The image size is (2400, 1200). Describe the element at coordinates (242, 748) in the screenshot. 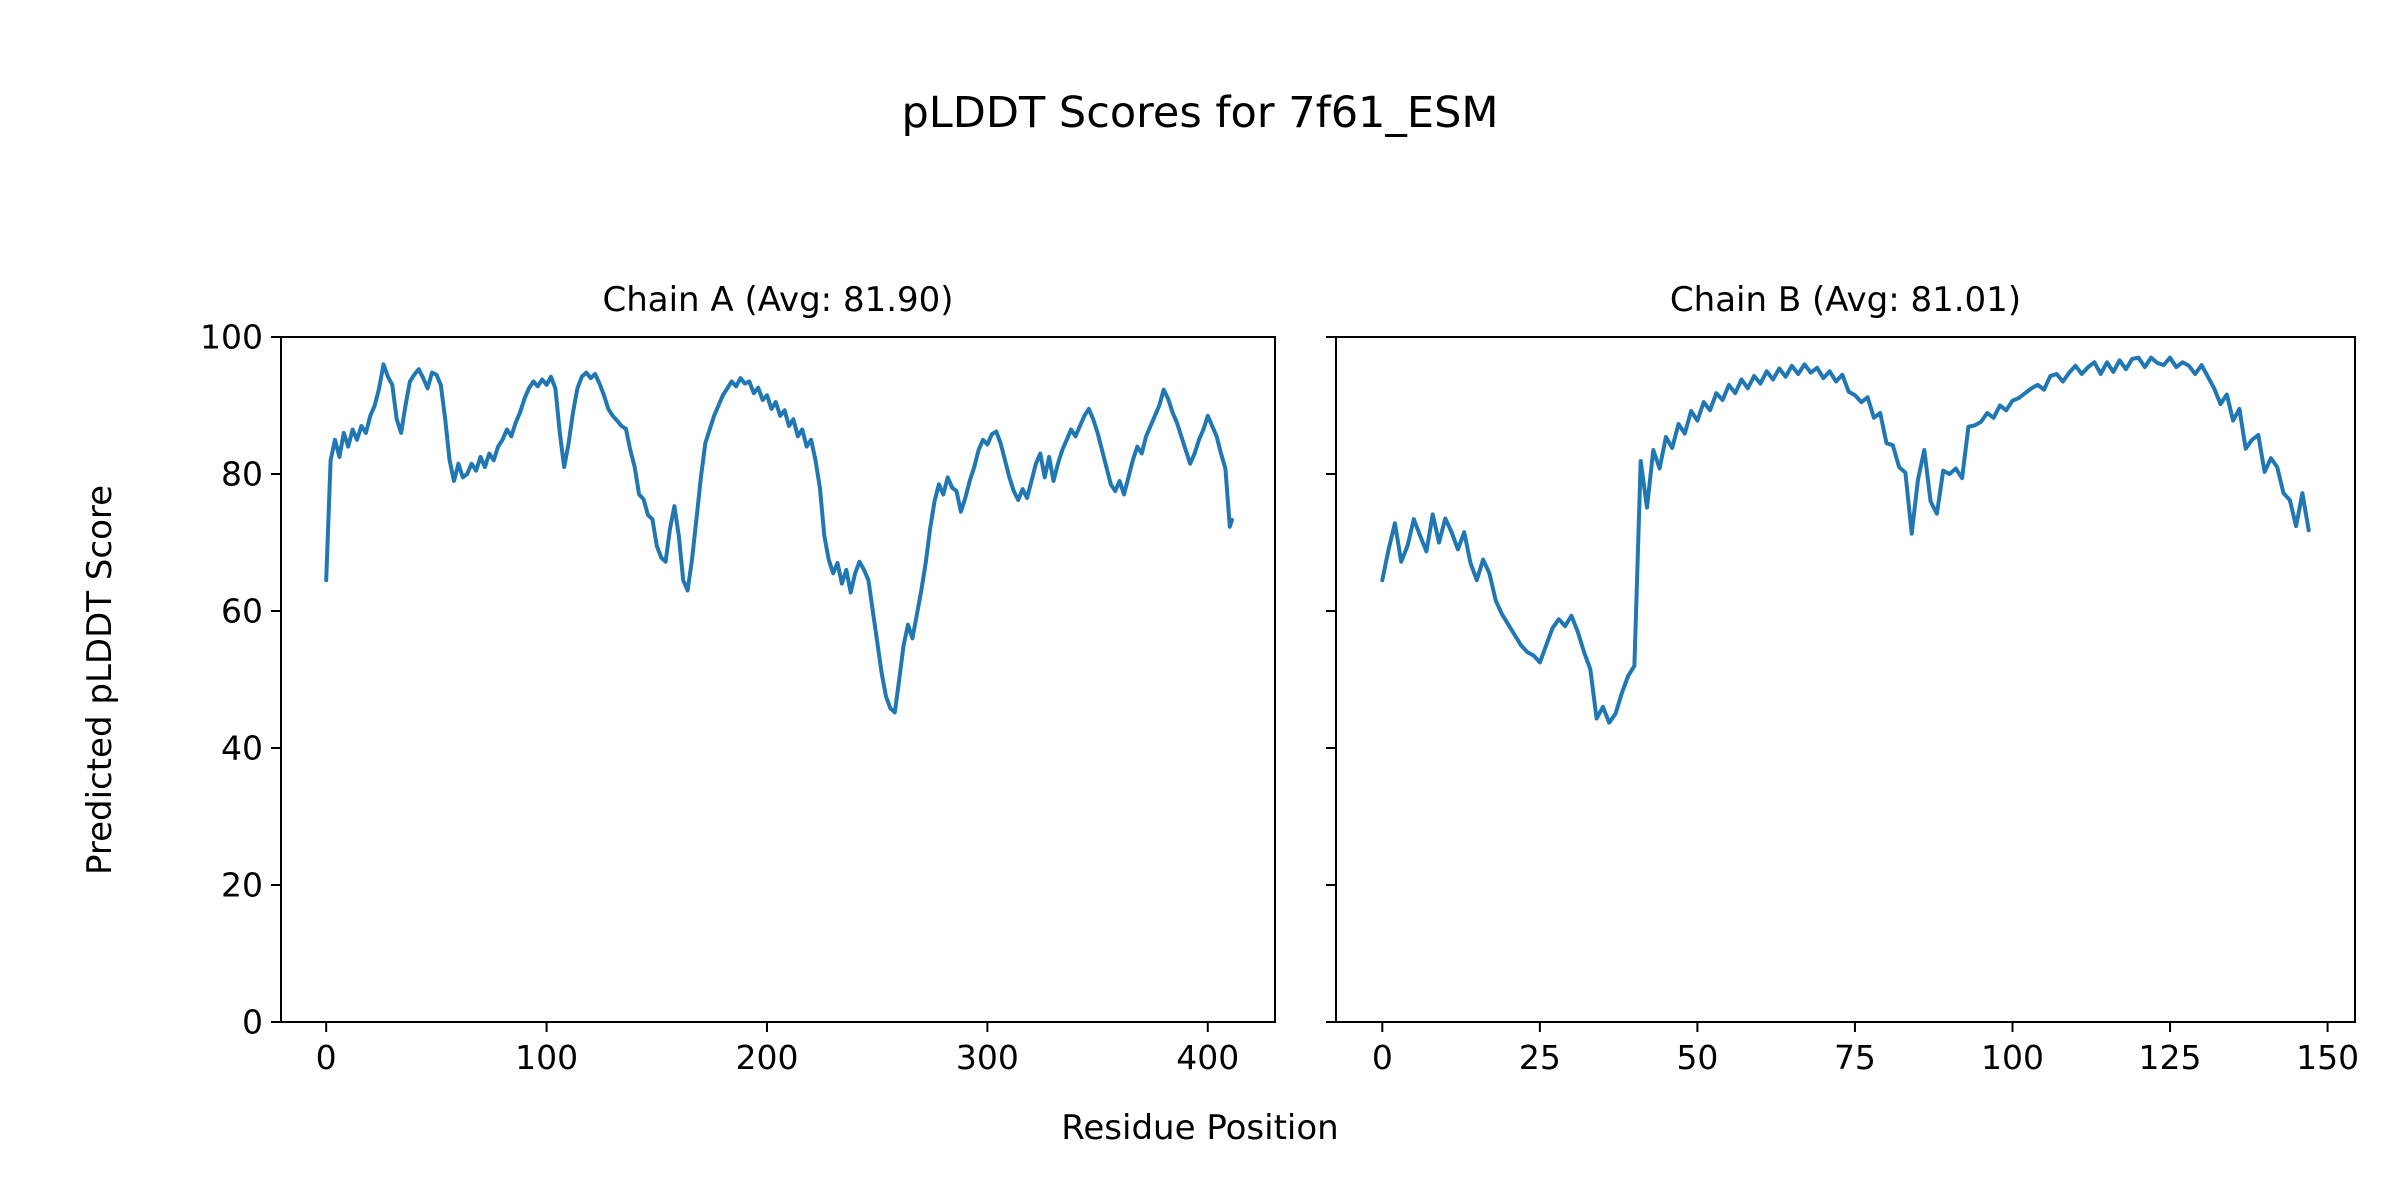

I see `chain-a-y-tick-label: 40` at that location.